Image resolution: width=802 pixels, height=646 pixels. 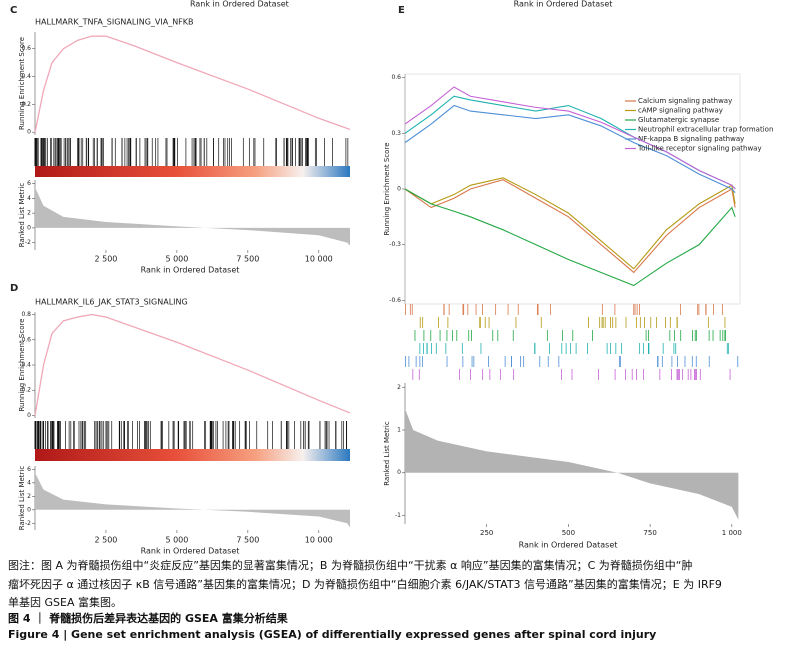 I want to click on panel-title: HALLMARK_TNFA_SIGNALING_VIA_NFKB, so click(x=114, y=22).